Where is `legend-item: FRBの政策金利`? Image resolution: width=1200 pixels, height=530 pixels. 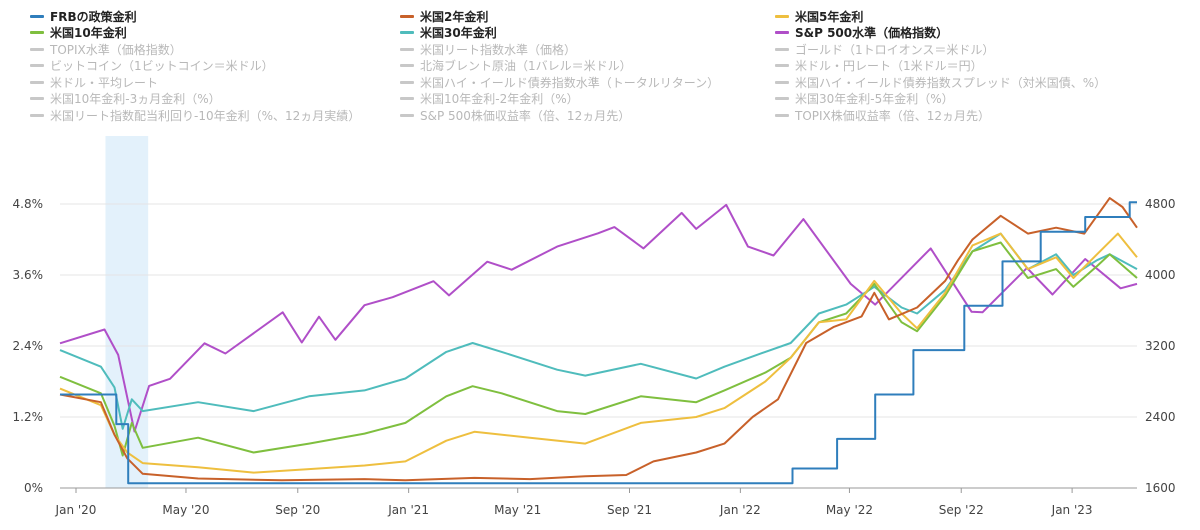
legend-item: FRBの政策金利 is located at coordinates (83, 16).